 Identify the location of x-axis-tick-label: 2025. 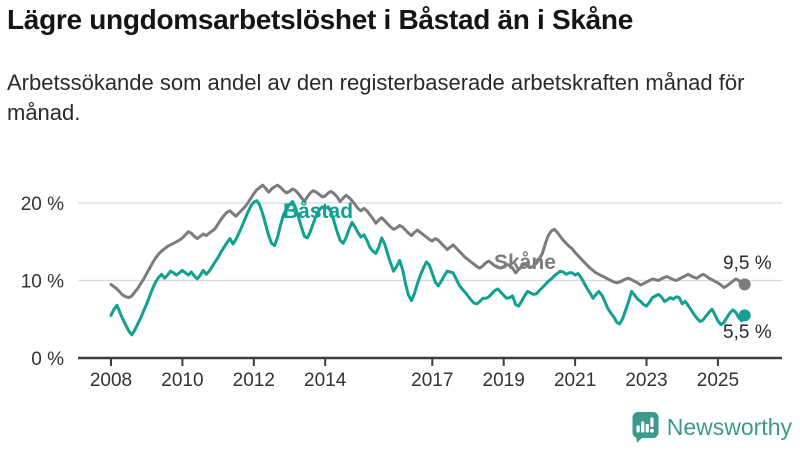
(718, 380).